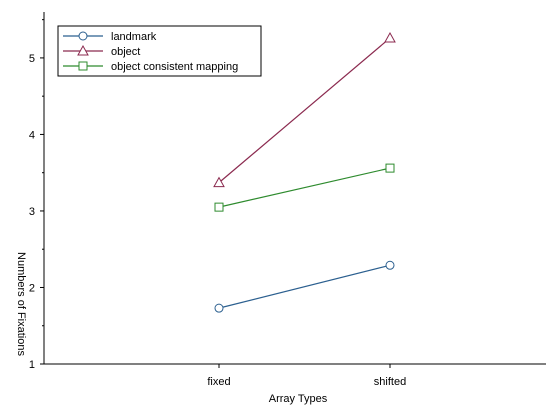  I want to click on series-object-consistent-mapping, so click(304, 187).